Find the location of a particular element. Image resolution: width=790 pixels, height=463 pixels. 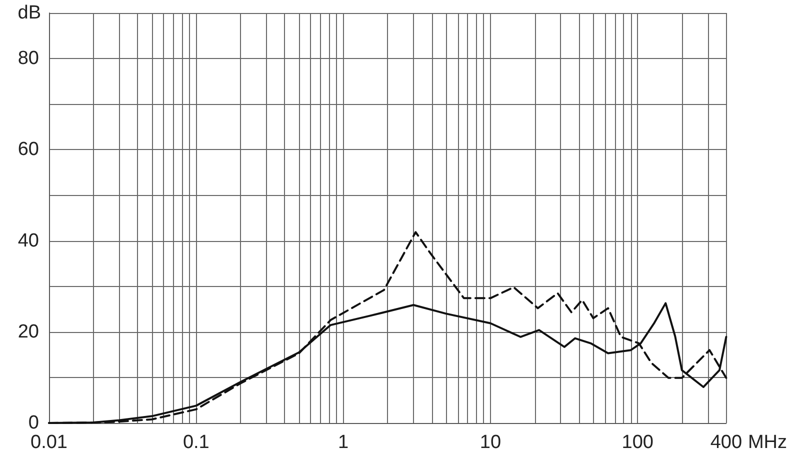

x-tick-label: 0.01 is located at coordinates (49, 442).